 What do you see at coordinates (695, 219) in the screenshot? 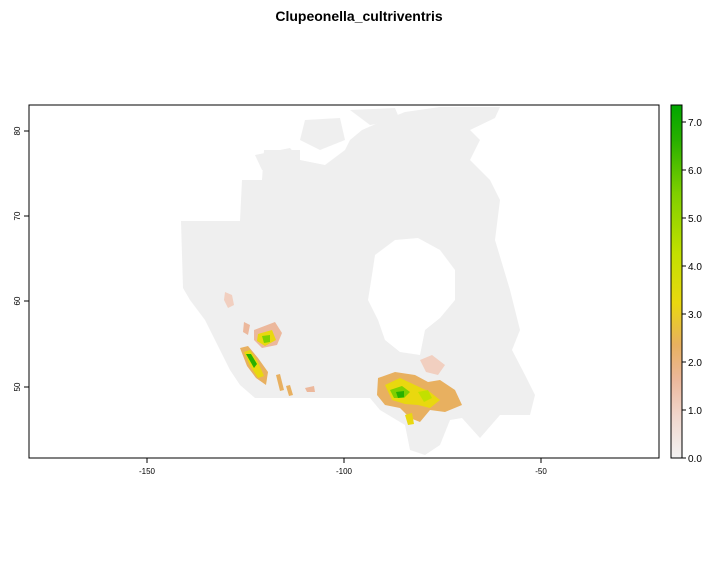
I see `colorbar-tick-label: 5.0` at bounding box center [695, 219].